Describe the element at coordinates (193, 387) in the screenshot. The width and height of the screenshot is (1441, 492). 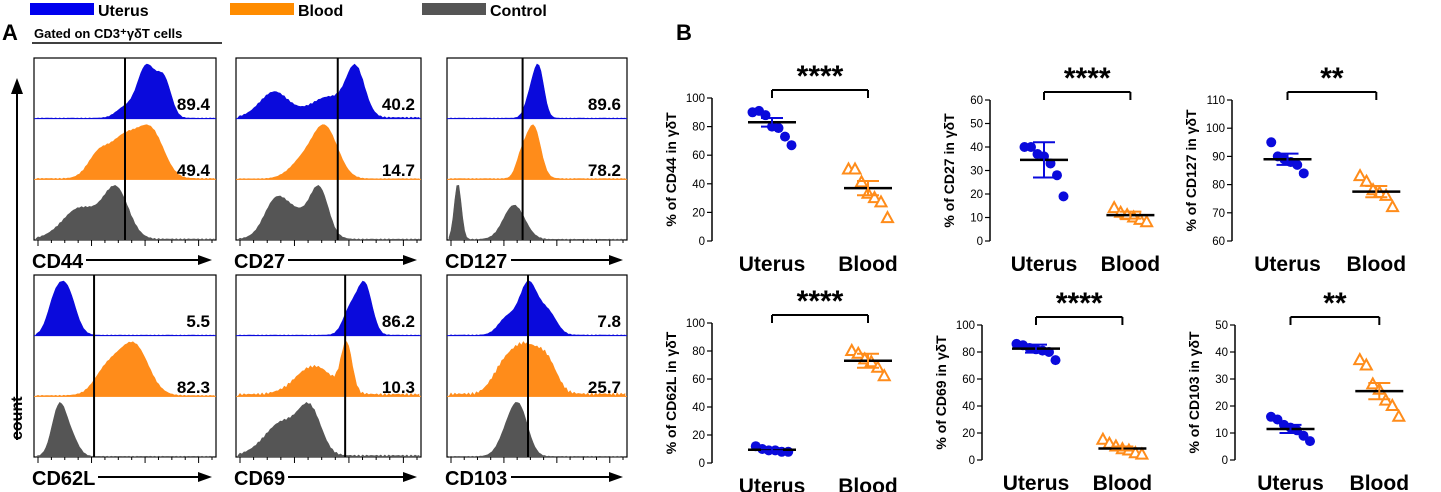
I see `histogram-cd62l-blood-value: 82.3` at that location.